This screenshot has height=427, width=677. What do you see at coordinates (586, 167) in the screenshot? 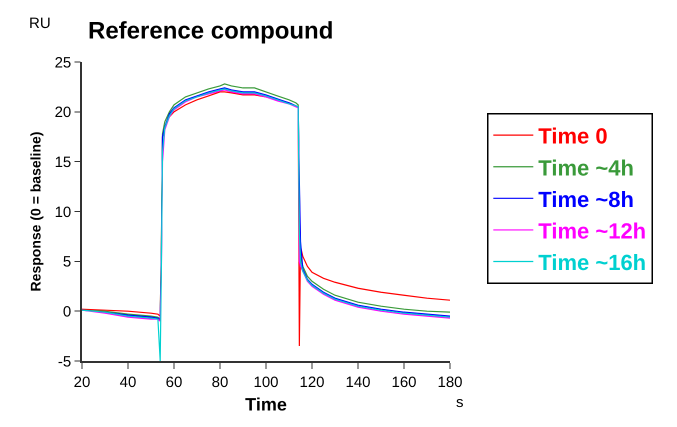
I see `legend-label: Time ~4h` at bounding box center [586, 167].